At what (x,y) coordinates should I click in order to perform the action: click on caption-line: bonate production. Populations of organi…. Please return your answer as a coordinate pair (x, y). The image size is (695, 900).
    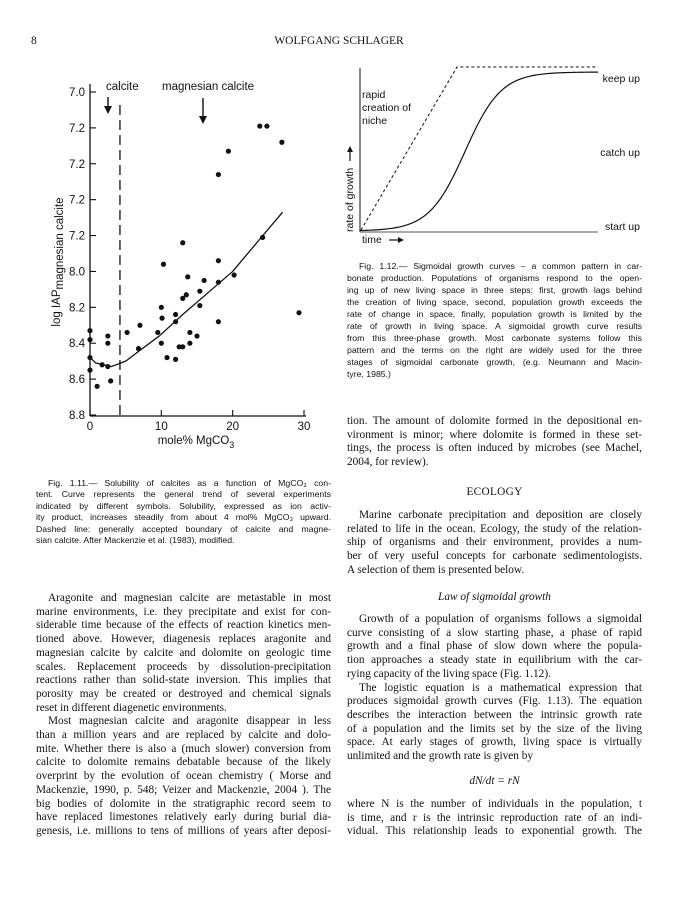
    Looking at the image, I should click on (494, 278).